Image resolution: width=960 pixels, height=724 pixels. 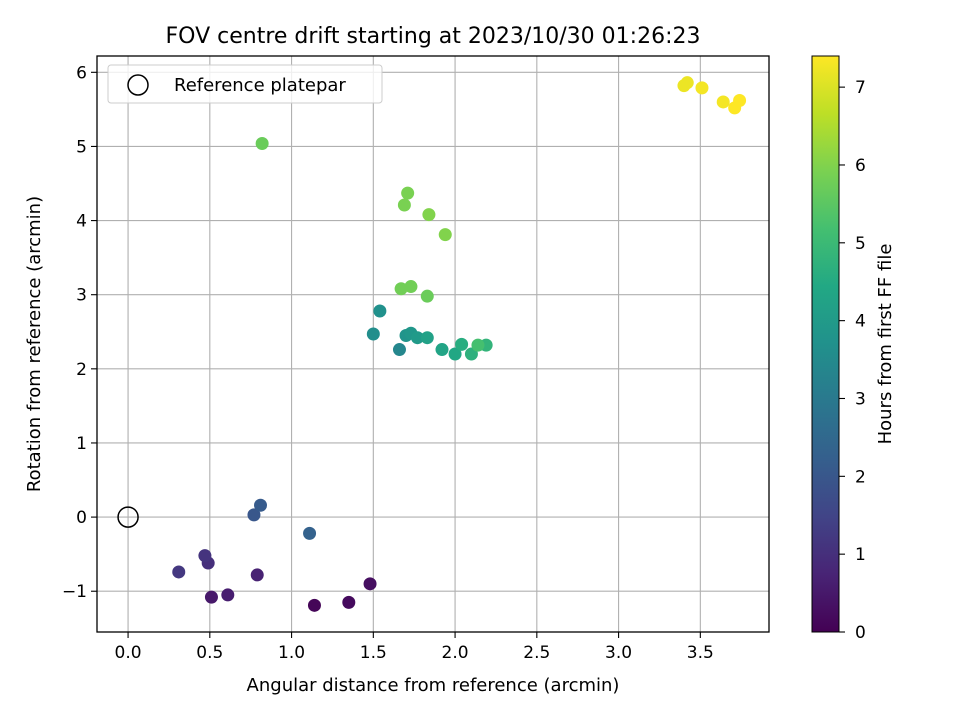 What do you see at coordinates (455, 653) in the screenshot?
I see `x-tick-label: 2.0` at bounding box center [455, 653].